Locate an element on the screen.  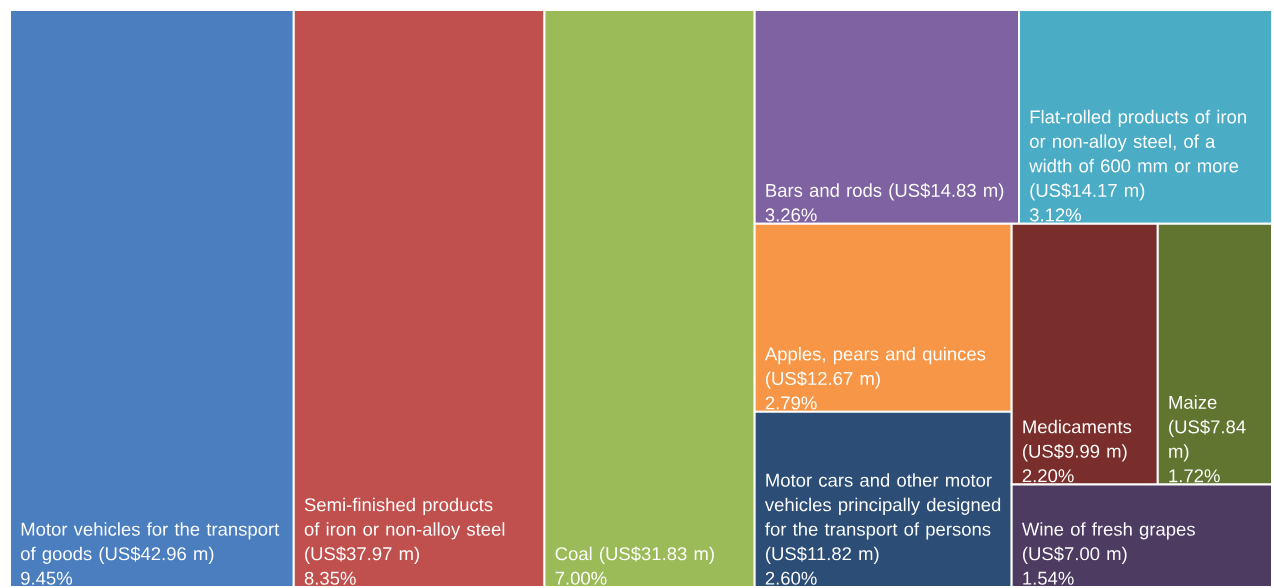
category-label: Coal (US$31.83 m) is located at coordinates (634, 555).